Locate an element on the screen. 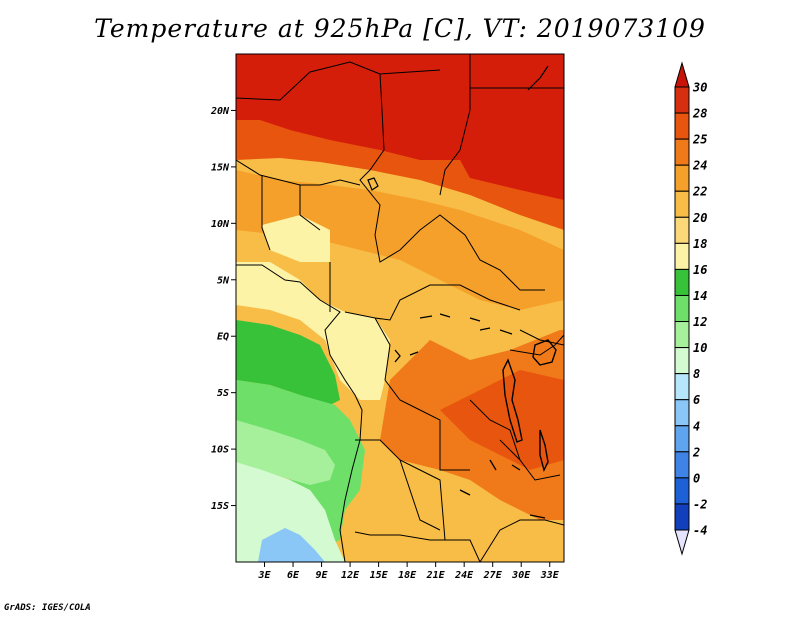  region-atlantic-cool is located at coordinates (290, 512).